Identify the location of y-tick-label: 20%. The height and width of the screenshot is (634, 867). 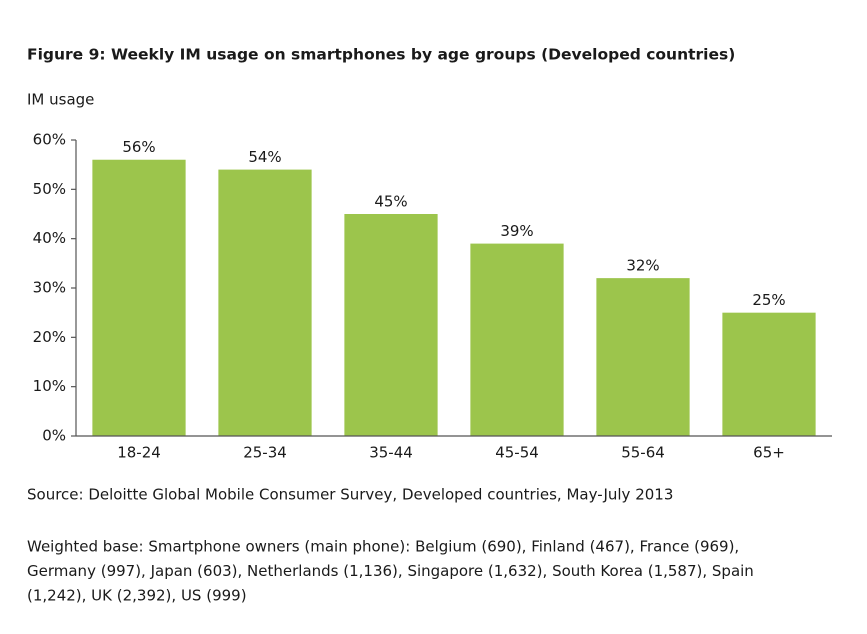
(49, 337).